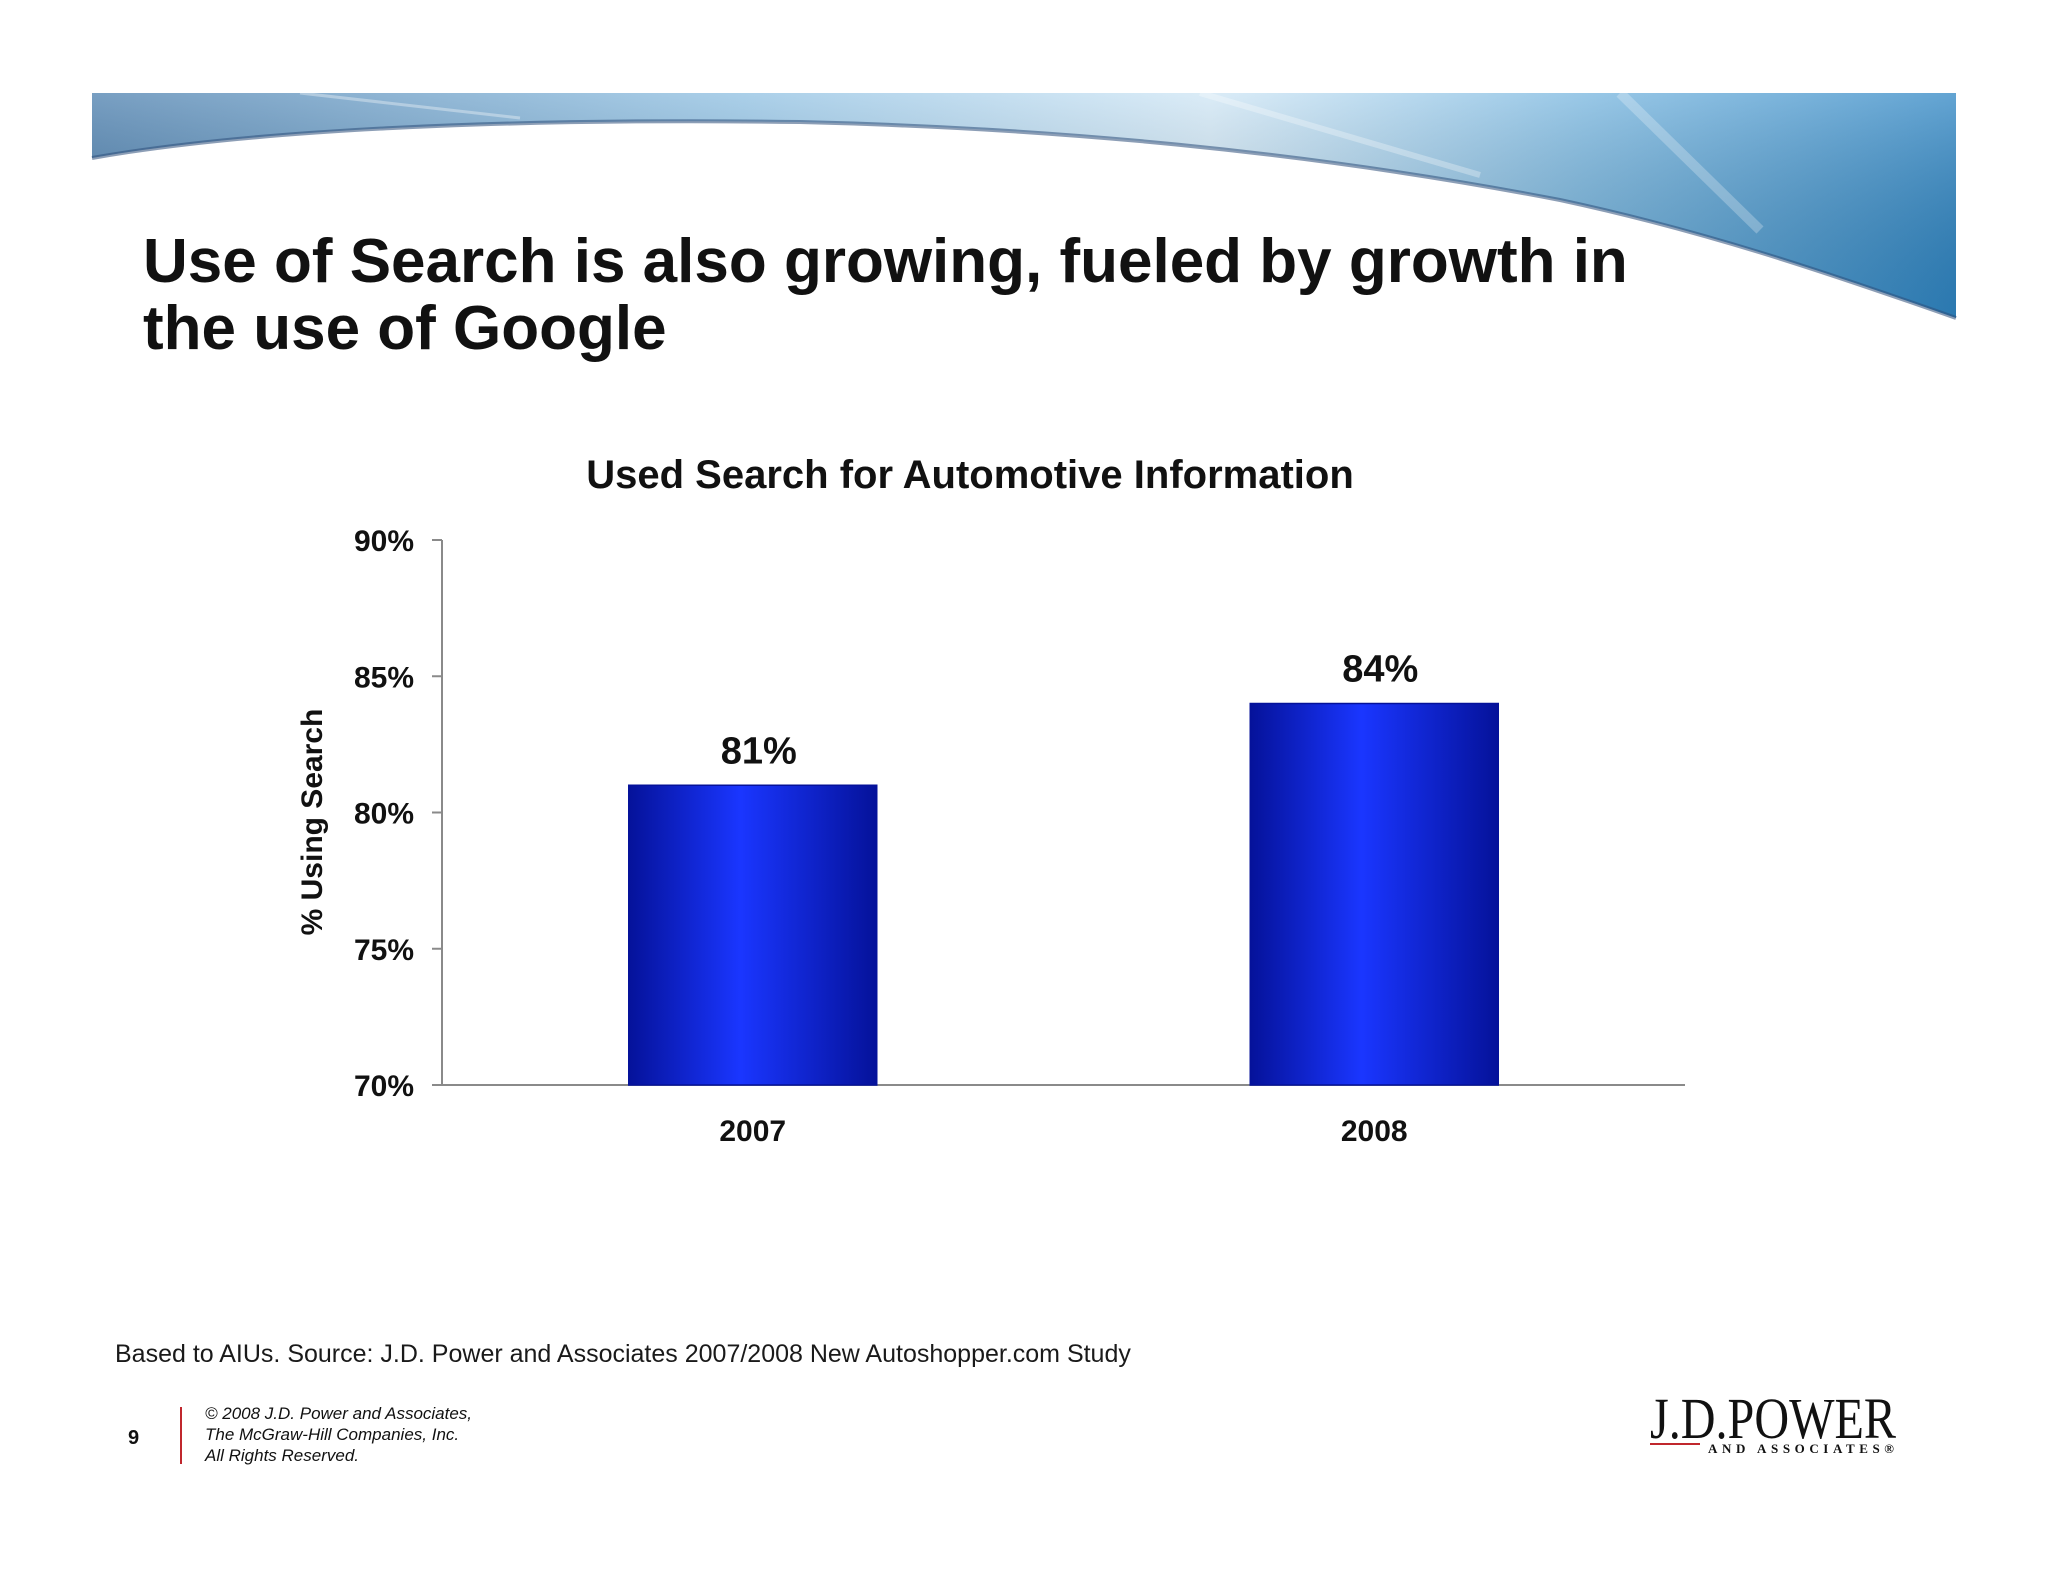 Image resolution: width=2048 pixels, height=1582 pixels. What do you see at coordinates (759, 751) in the screenshot?
I see `data-label-2007: 81%` at bounding box center [759, 751].